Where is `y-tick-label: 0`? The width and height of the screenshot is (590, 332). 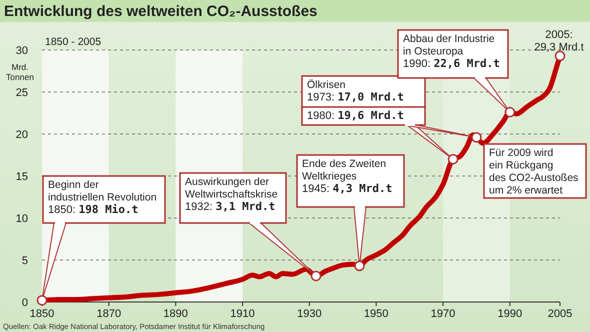
y-tick-label: 0 is located at coordinates (25, 303).